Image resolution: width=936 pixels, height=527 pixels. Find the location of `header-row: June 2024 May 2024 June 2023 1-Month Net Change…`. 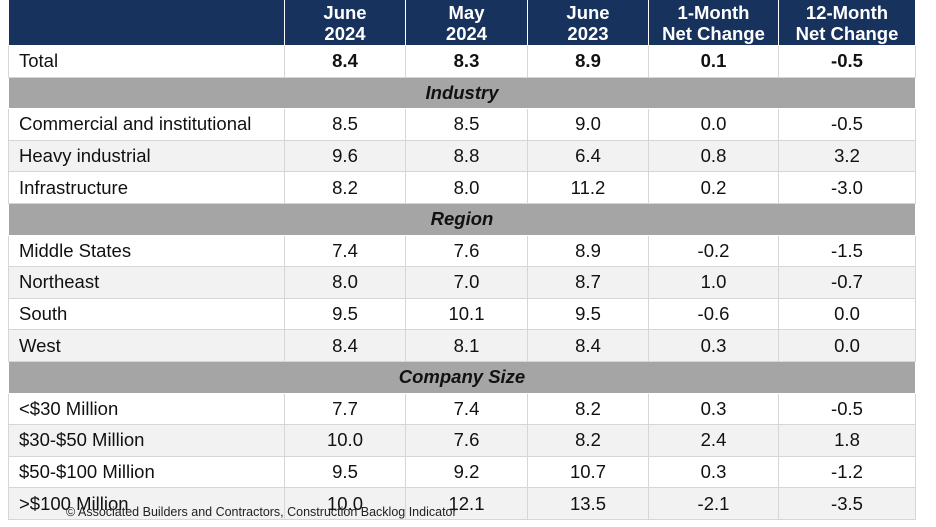

header-row: June 2024 May 2024 June 2023 1-Month Net Change… is located at coordinates (462, 23).